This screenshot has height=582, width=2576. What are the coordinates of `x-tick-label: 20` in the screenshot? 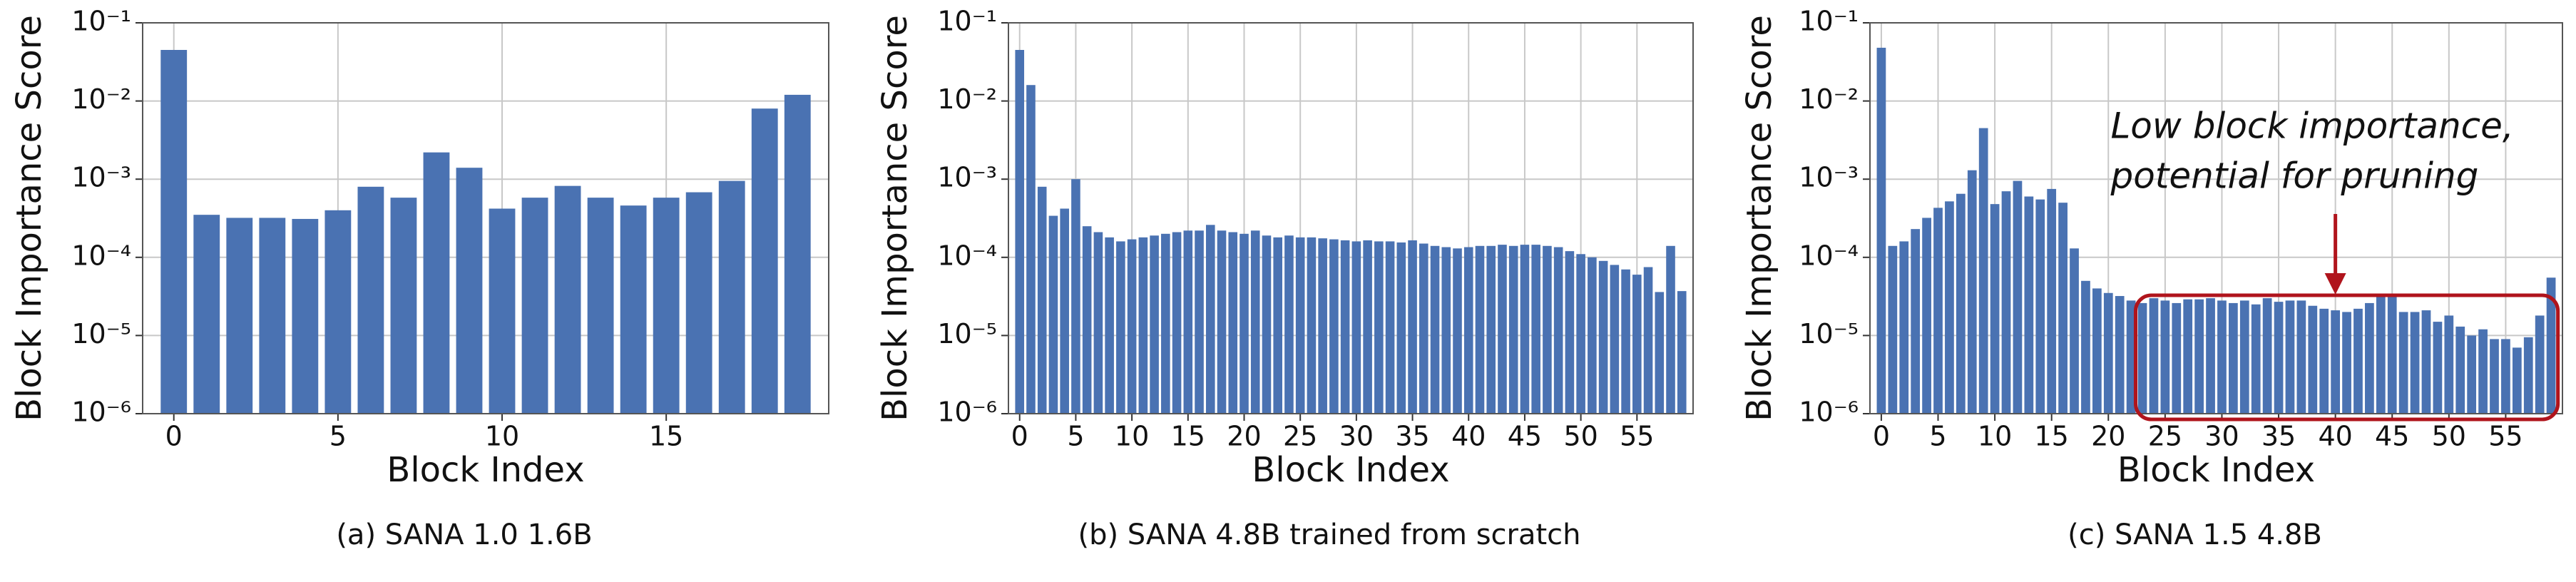 It's located at (2108, 436).